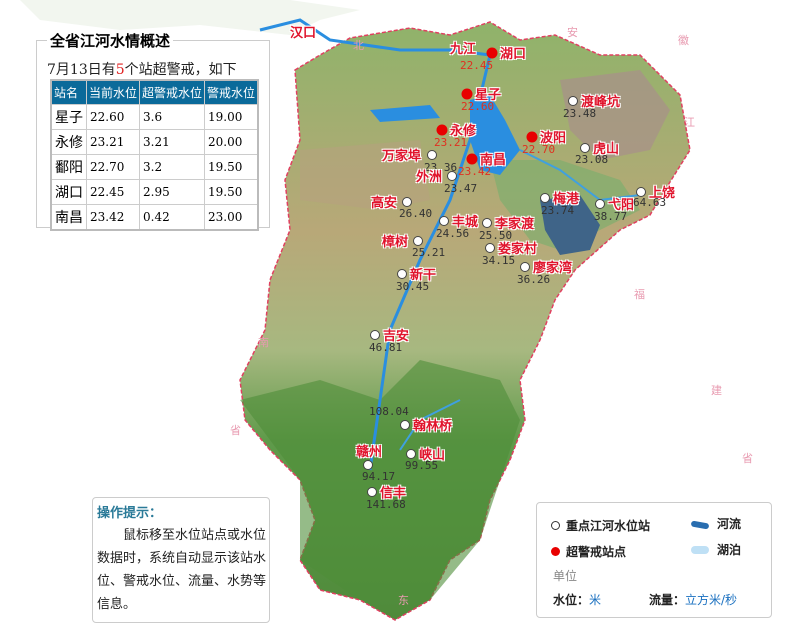  What do you see at coordinates (379, 476) in the screenshot?
I see `station-water-level: 94.17` at bounding box center [379, 476].